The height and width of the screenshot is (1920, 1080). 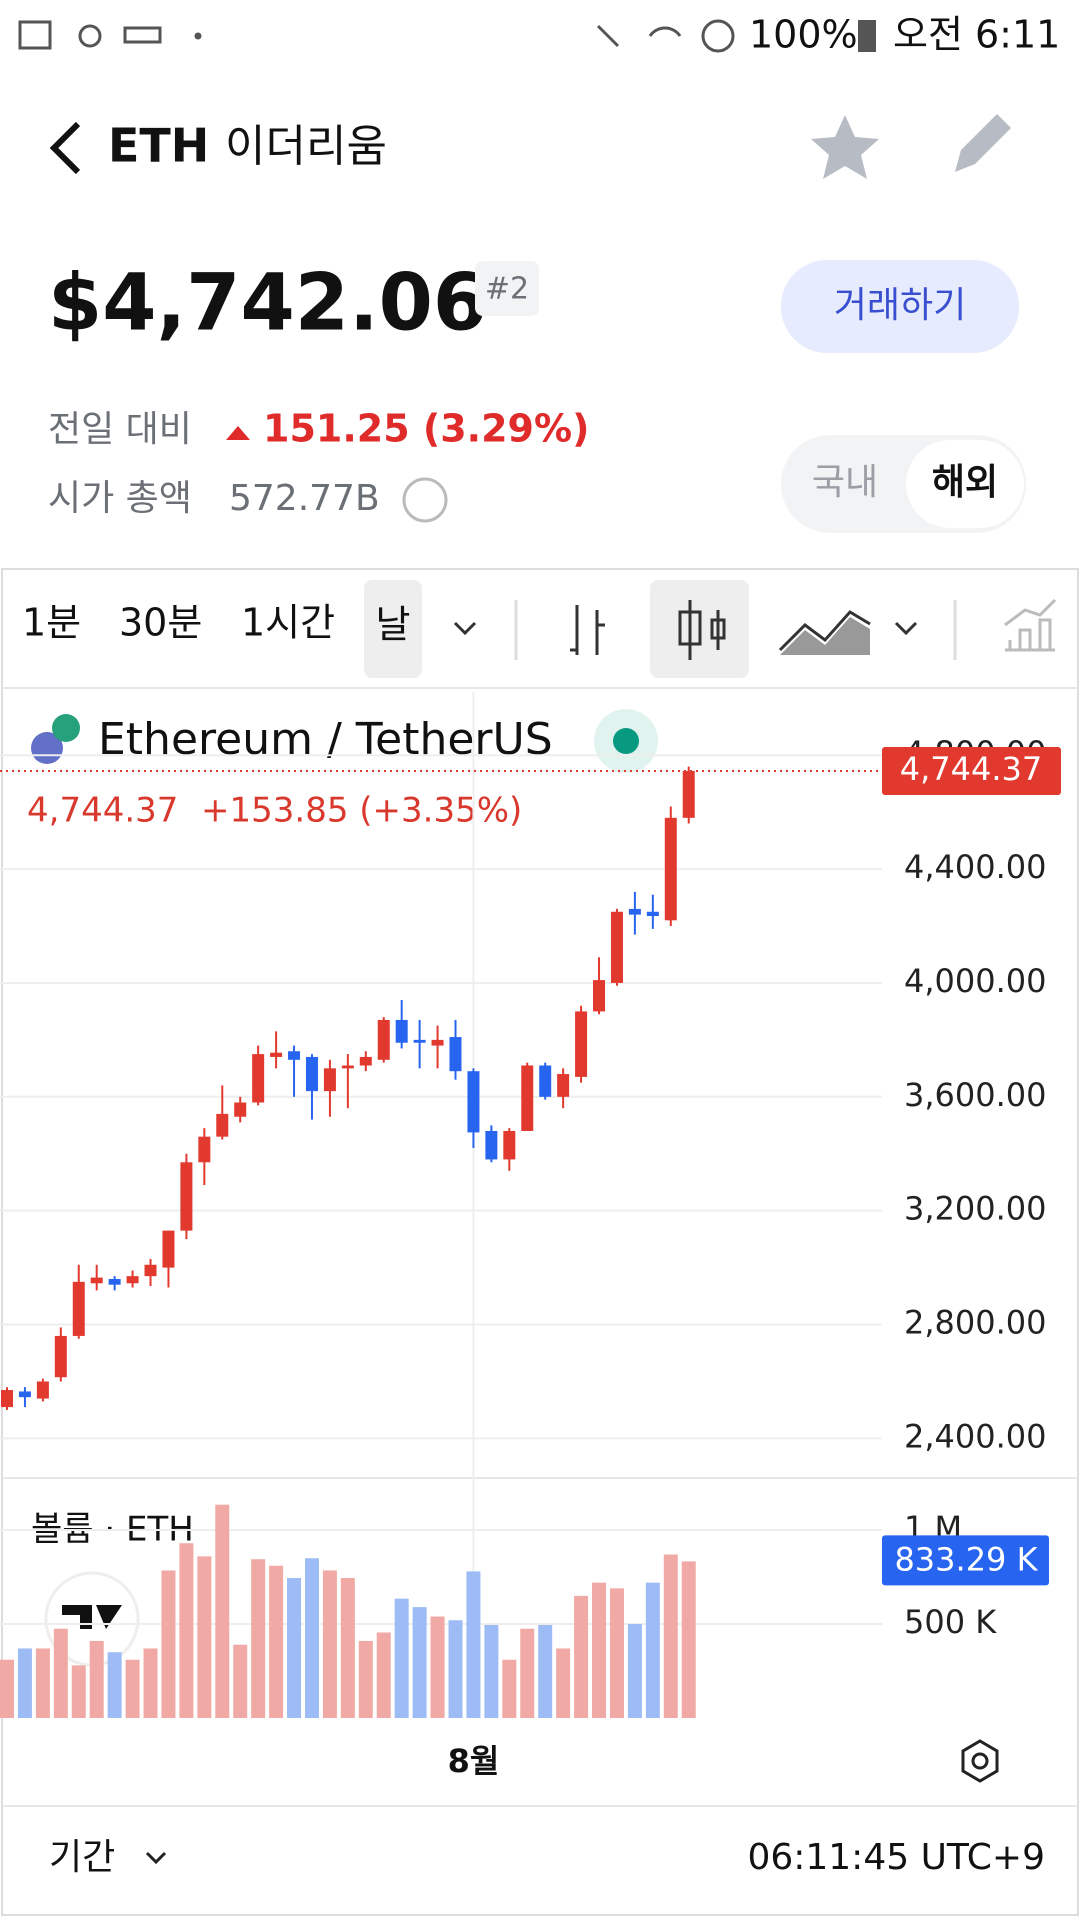 I want to click on last-price-box, so click(x=971, y=771).